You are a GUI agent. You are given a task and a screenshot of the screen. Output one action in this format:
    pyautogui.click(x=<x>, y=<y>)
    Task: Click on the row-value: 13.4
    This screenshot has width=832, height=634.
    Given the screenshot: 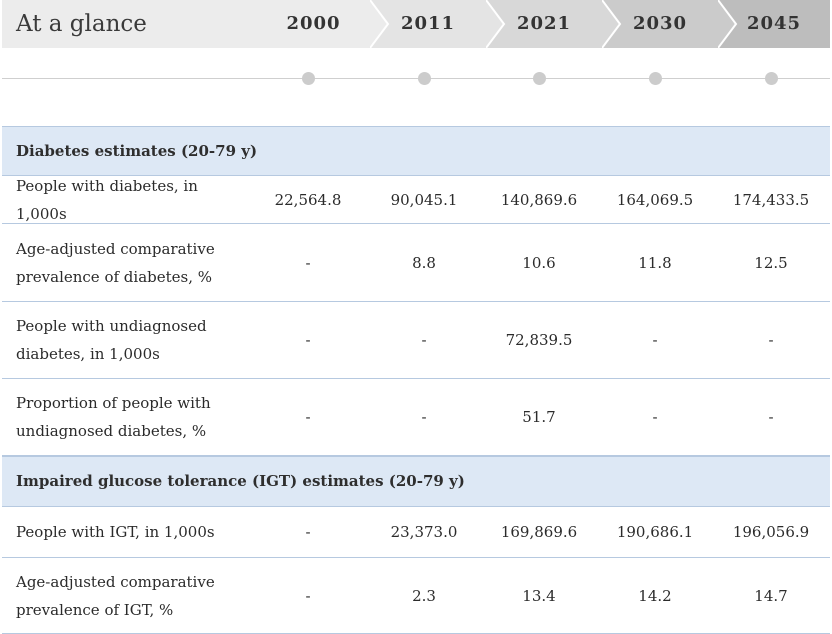 What is the action you would take?
    pyautogui.click(x=539, y=595)
    